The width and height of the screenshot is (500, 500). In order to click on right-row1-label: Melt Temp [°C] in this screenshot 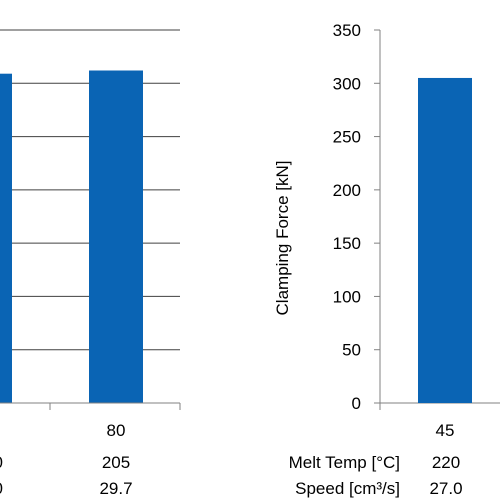, I will do `click(344, 462)`.